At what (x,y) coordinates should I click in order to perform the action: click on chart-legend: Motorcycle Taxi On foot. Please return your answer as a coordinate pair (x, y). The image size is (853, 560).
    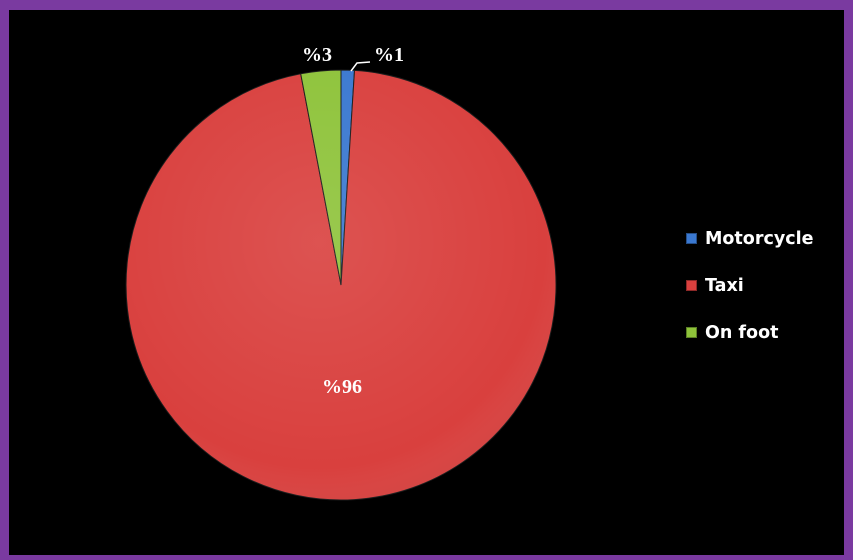
    Looking at the image, I should click on (766, 296).